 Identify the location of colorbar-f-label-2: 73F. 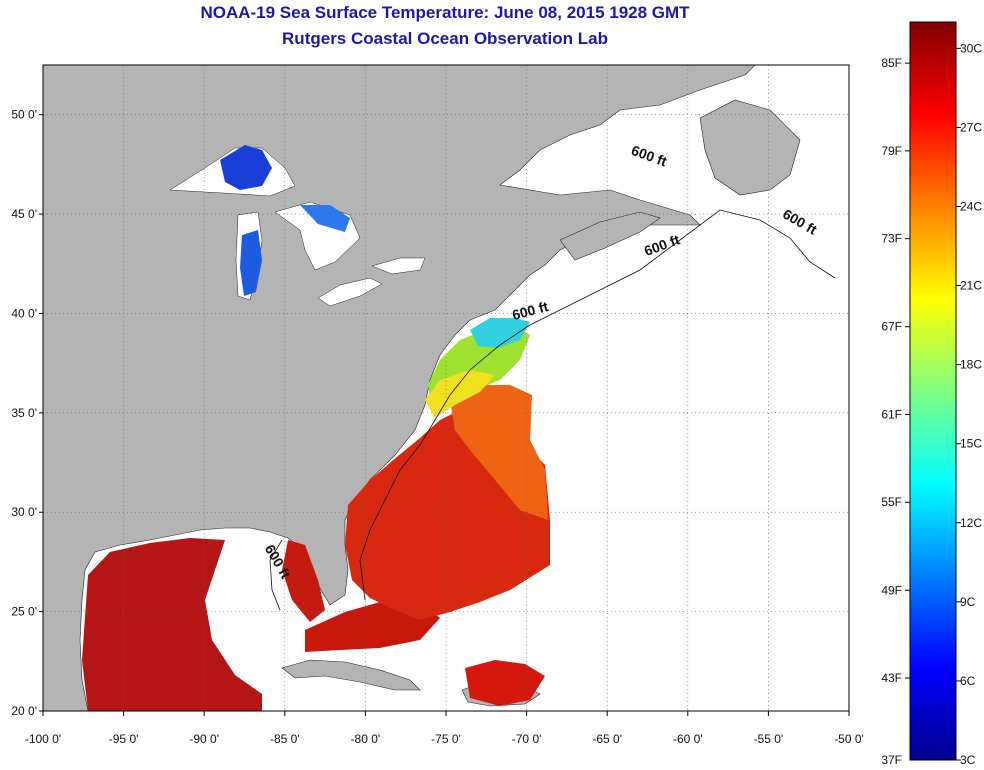
(891, 239).